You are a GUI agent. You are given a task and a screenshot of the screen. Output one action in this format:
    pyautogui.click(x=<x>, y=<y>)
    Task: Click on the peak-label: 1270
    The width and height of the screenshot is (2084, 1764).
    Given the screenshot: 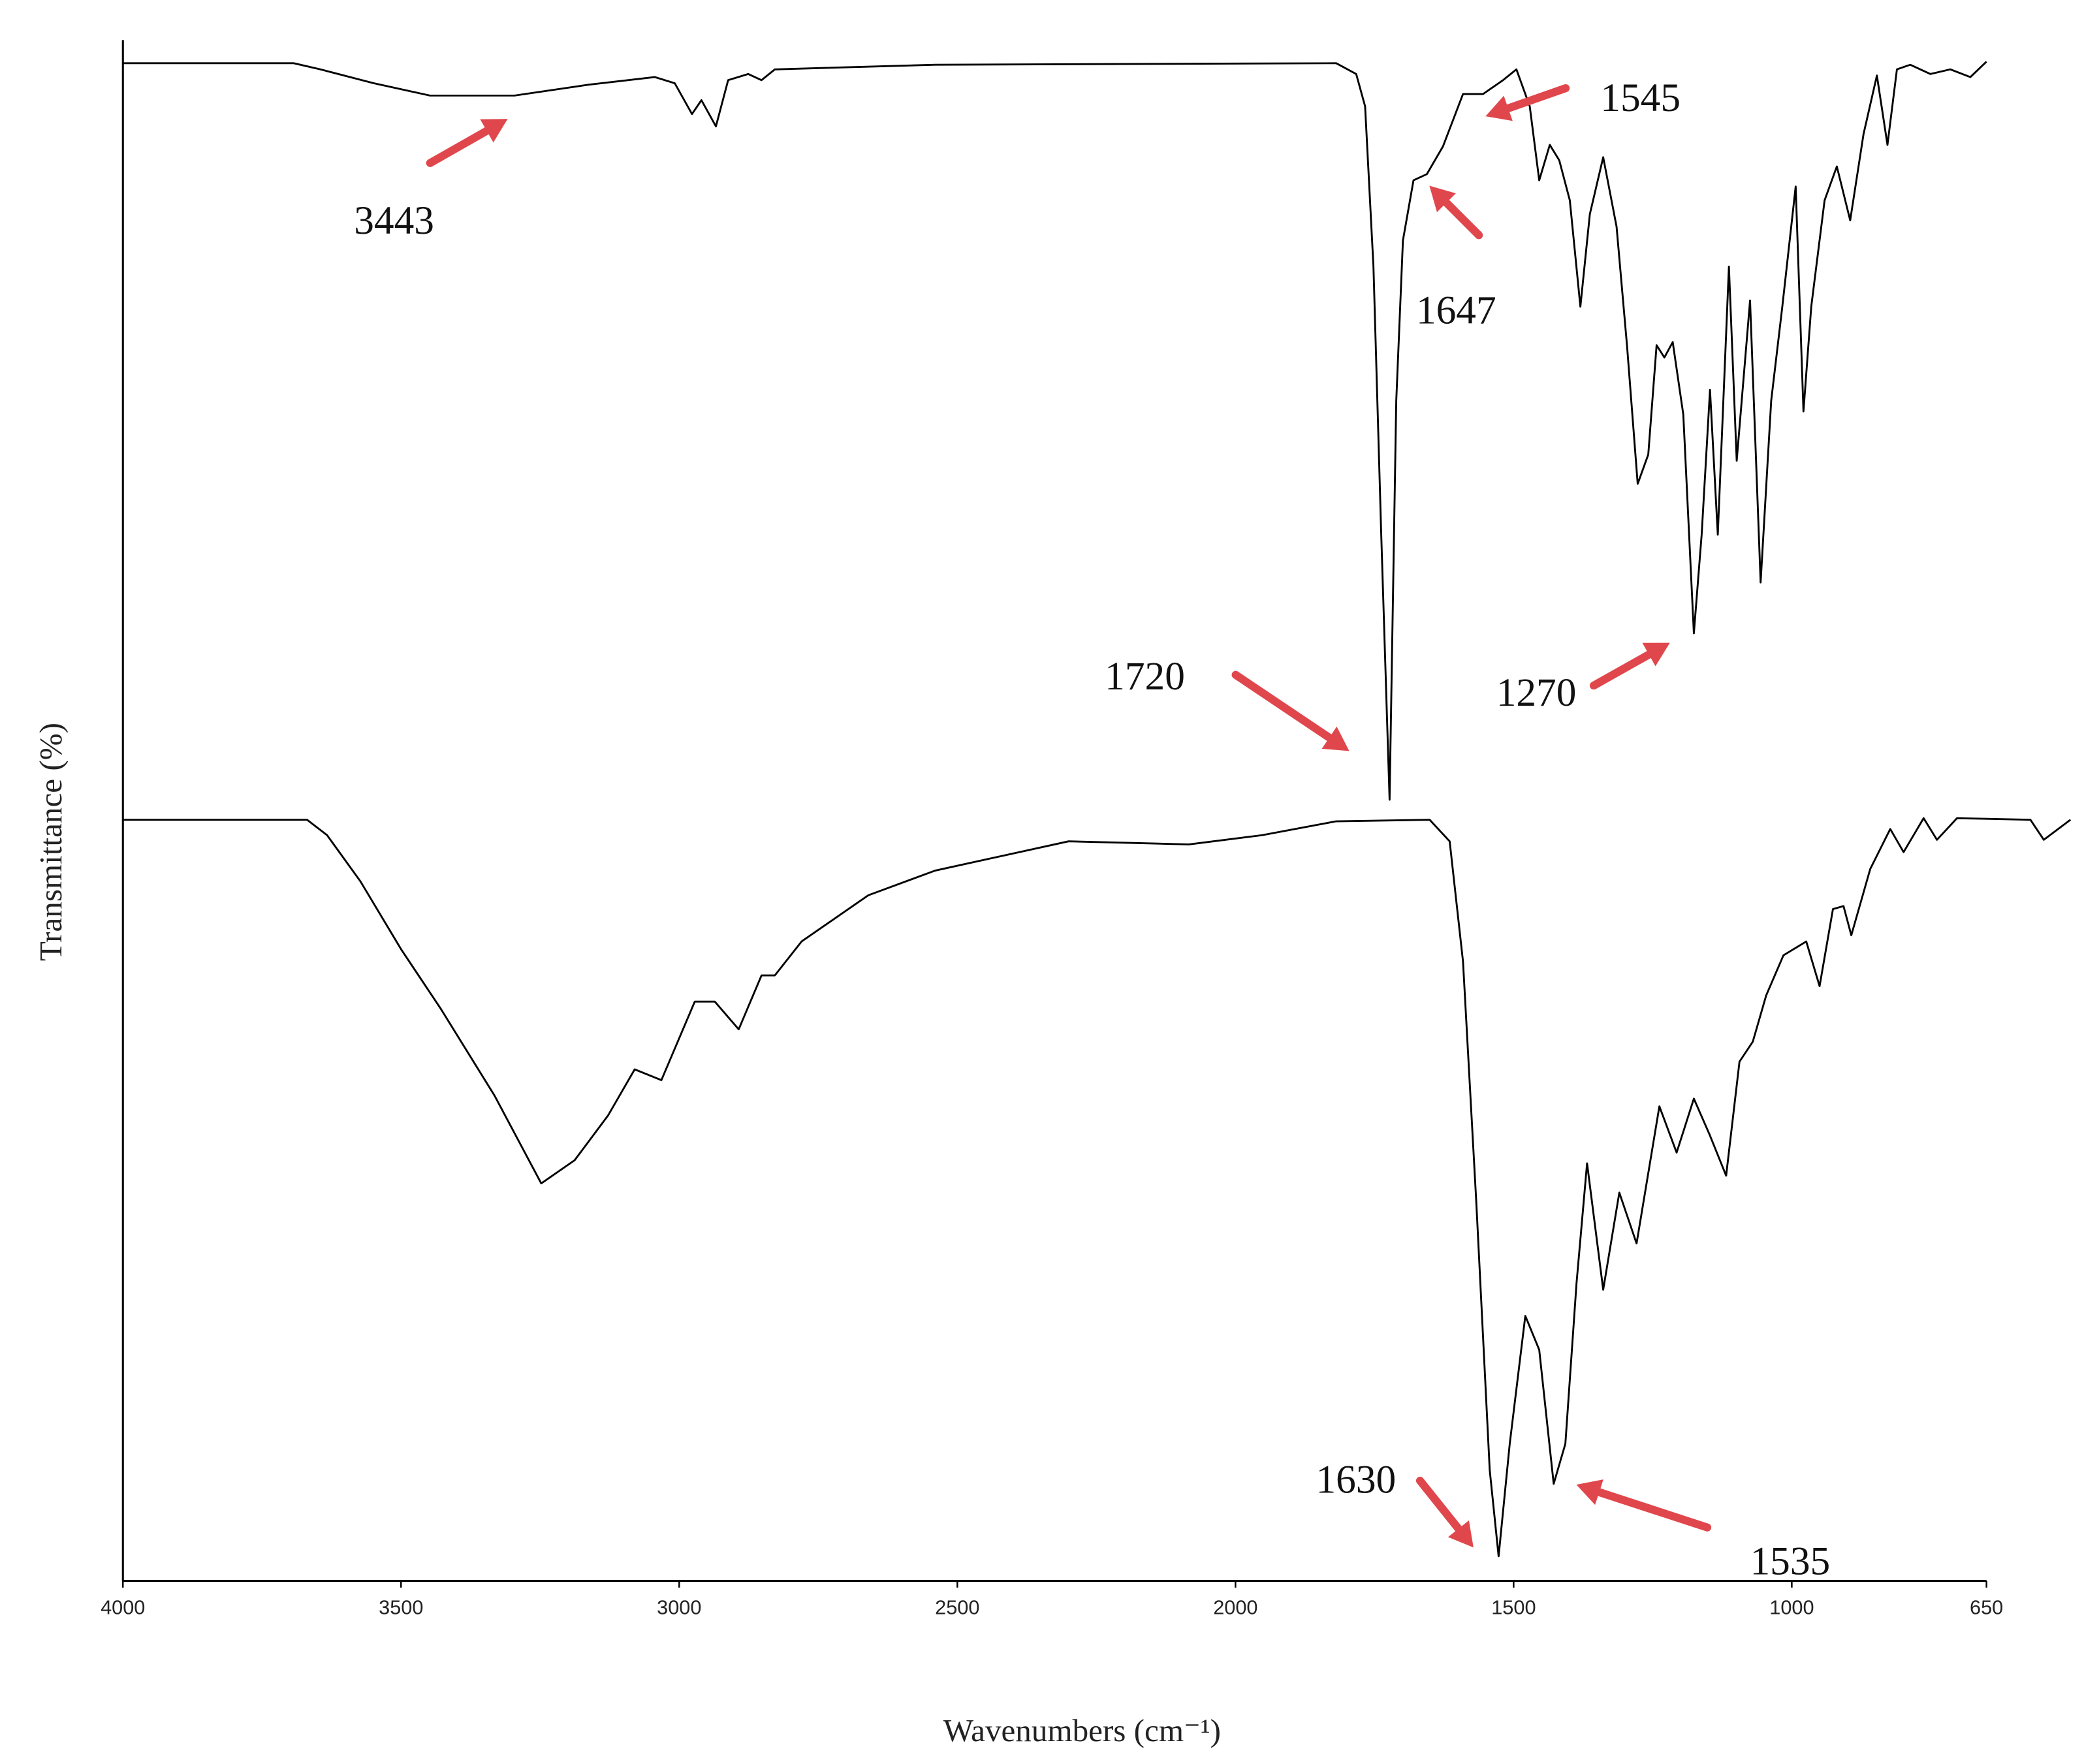 What is the action you would take?
    pyautogui.click(x=1537, y=692)
    